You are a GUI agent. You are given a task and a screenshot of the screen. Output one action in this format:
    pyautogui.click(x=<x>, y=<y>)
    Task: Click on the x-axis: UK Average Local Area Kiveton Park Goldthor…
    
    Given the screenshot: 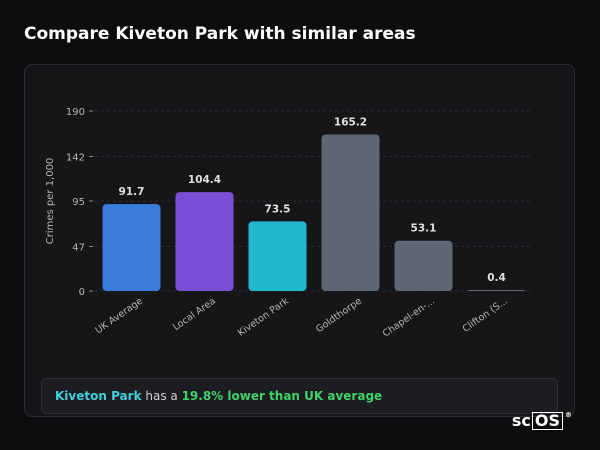 What is the action you would take?
    pyautogui.click(x=301, y=317)
    